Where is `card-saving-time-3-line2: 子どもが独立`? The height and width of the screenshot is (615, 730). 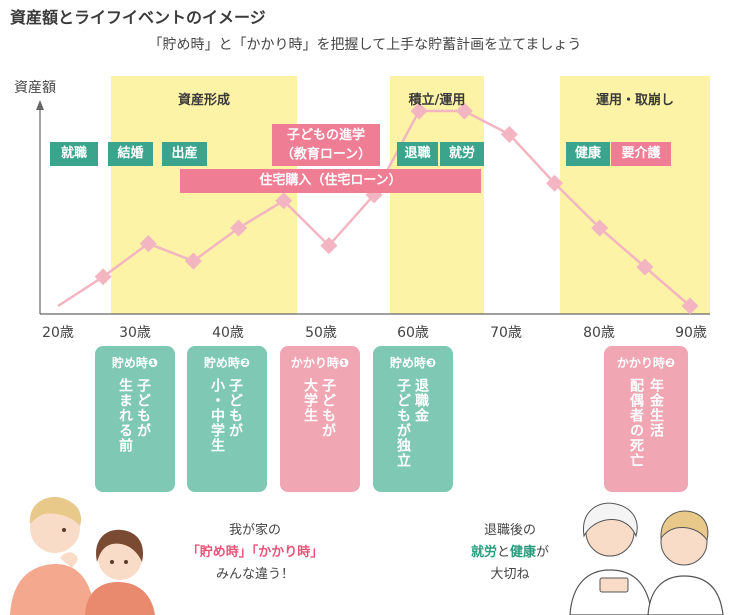 card-saving-time-3-line2: 子どもが独立 is located at coordinates (403, 423).